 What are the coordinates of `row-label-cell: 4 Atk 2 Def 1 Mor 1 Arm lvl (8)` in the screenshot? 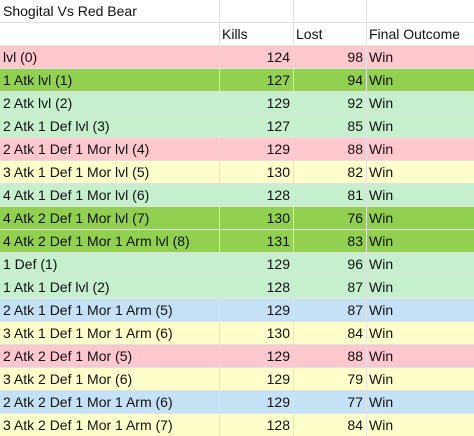 It's located at (96, 241).